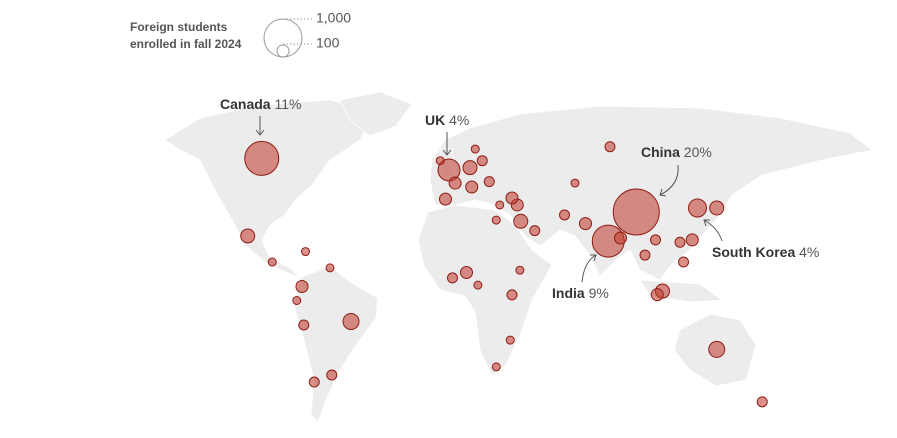  Describe the element at coordinates (179, 27) in the screenshot. I see `legend-title: Foreign students` at that location.